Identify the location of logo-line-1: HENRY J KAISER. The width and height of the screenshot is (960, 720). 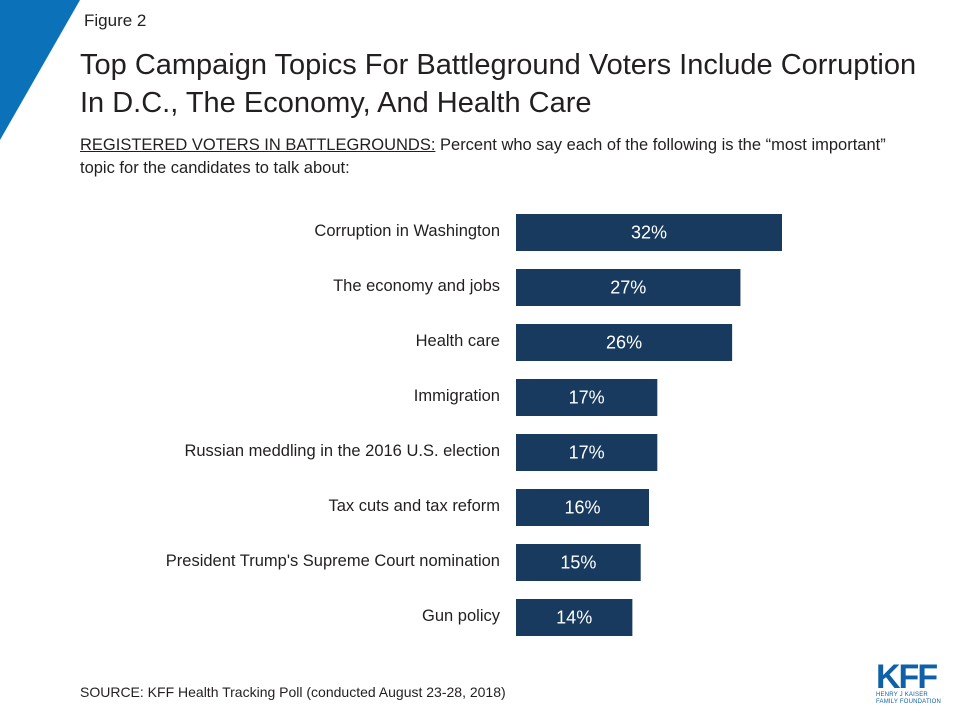
(902, 695).